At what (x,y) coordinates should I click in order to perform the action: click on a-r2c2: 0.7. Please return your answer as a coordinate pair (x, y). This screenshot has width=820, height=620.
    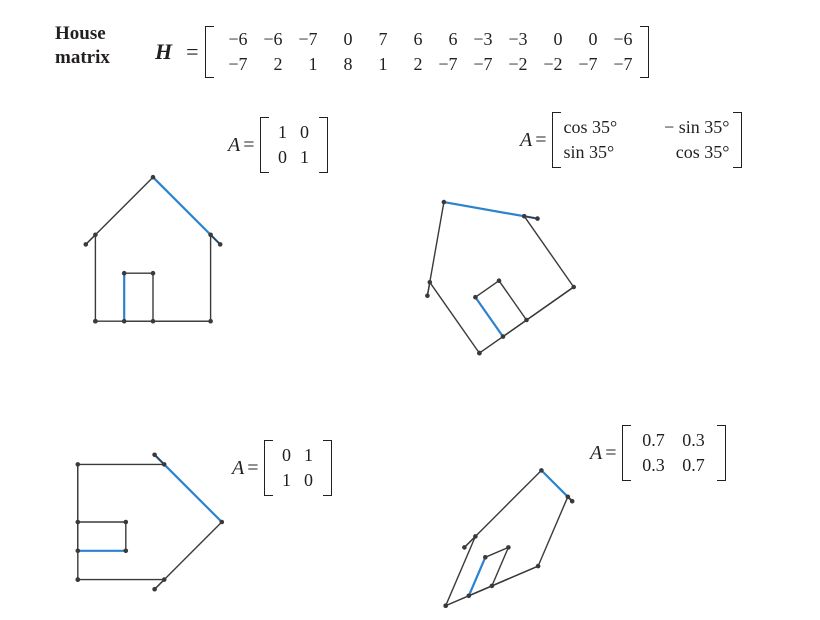
    Looking at the image, I should click on (693, 465).